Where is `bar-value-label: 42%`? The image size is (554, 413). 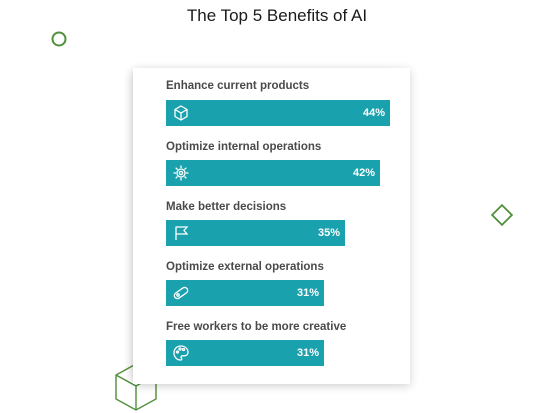
bar-value-label: 42% is located at coordinates (363, 173).